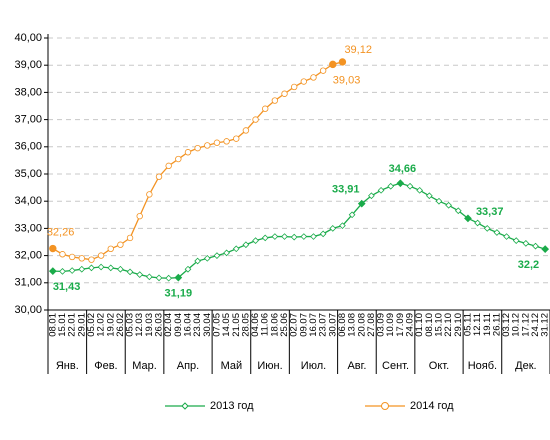  What do you see at coordinates (81, 325) in the screenshot?
I see `x-tick-label: 29.01` at bounding box center [81, 325].